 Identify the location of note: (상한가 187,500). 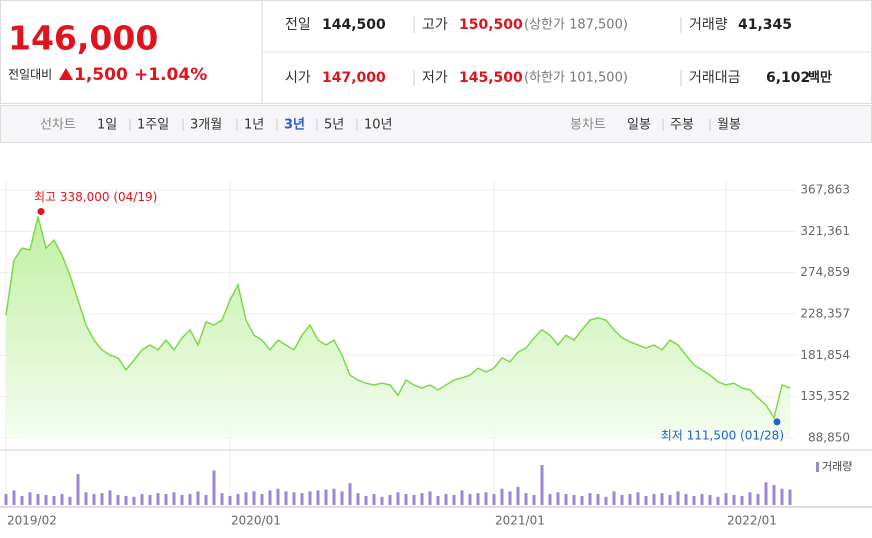
(576, 25).